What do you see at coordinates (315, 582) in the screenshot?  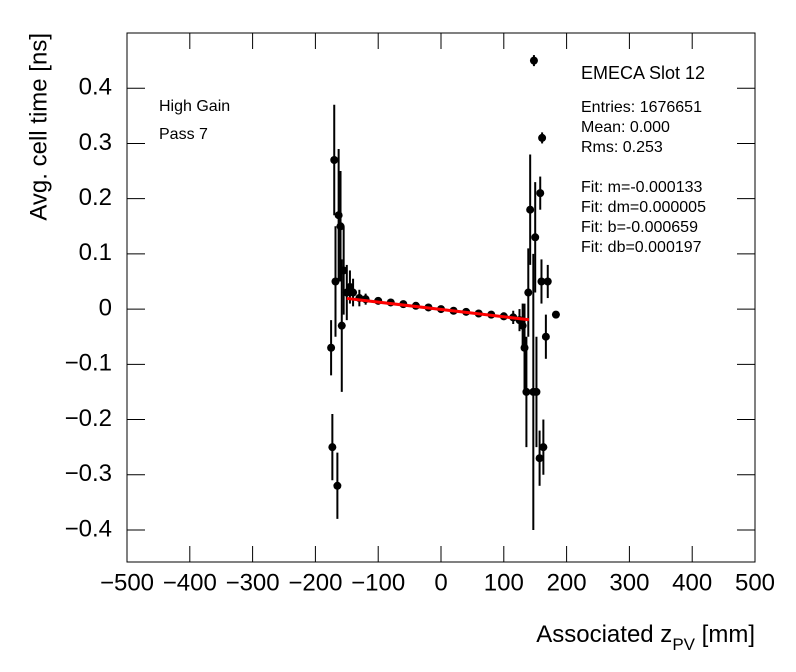 I see `x-tick-label: −200` at bounding box center [315, 582].